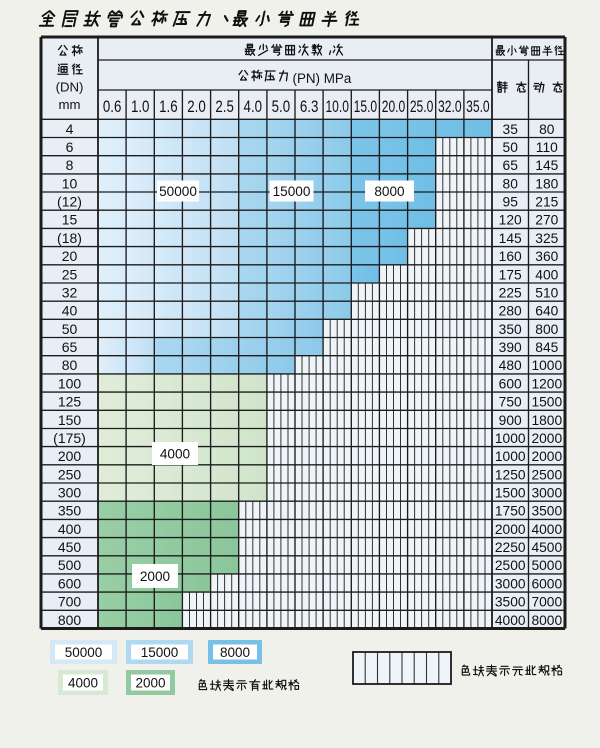 The width and height of the screenshot is (600, 748). Describe the element at coordinates (546, 347) in the screenshot. I see `svg-text: 845` at that location.